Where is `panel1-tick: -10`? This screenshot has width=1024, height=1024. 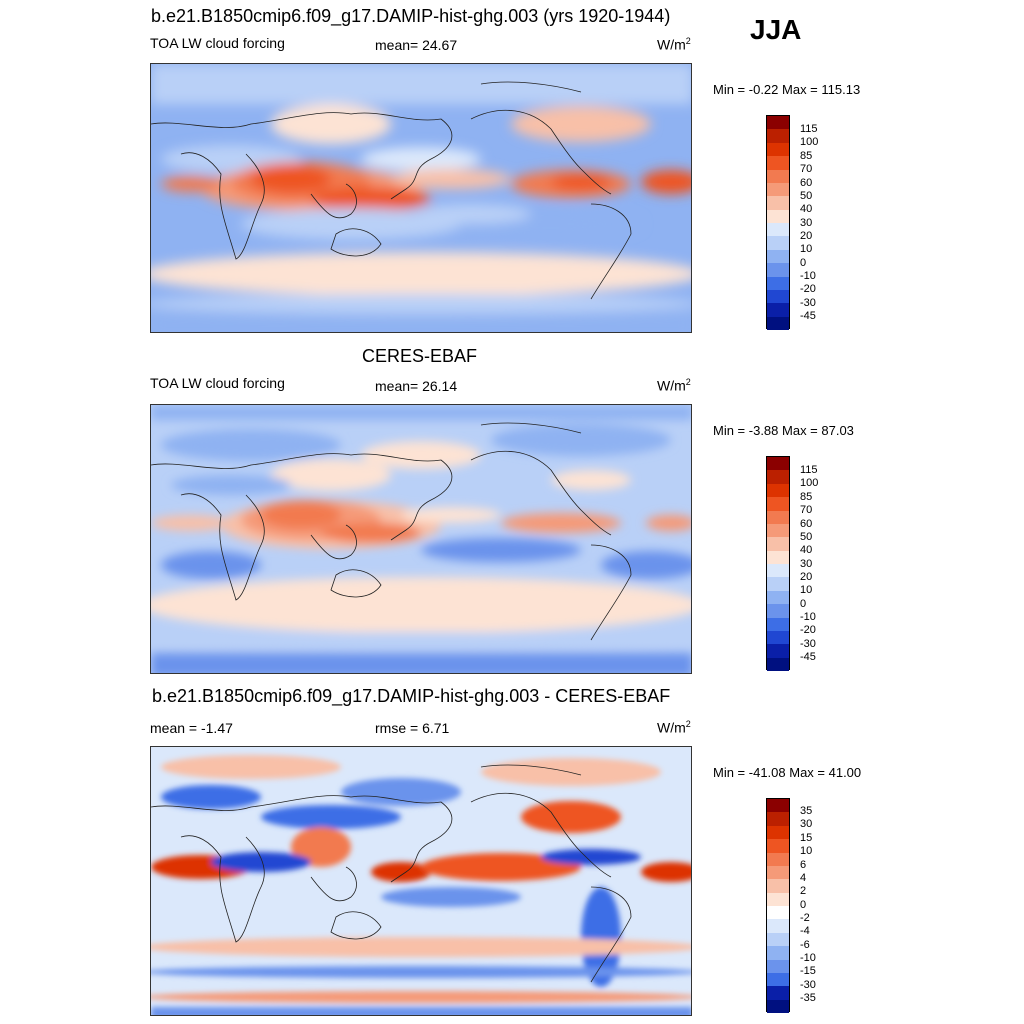
panel1-tick: -10 is located at coordinates (808, 276).